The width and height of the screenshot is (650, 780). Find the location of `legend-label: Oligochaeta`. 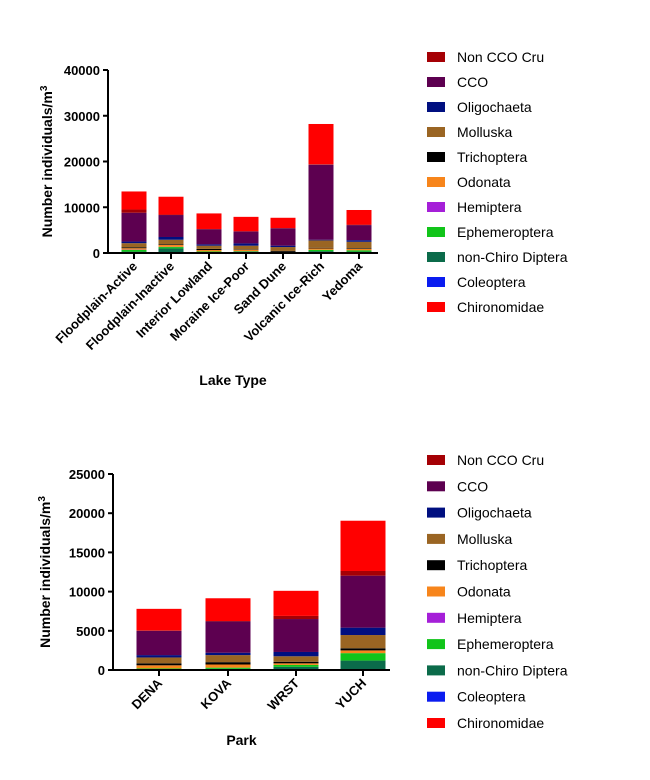

legend-label: Oligochaeta is located at coordinates (494, 107).